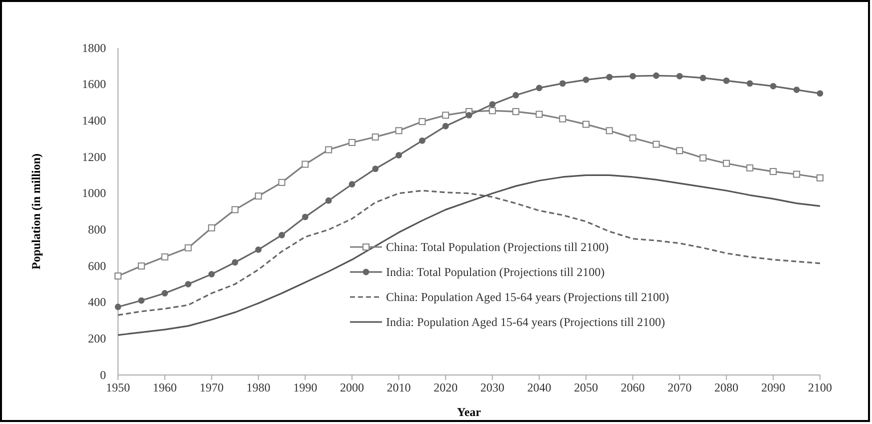 The image size is (872, 424). Describe the element at coordinates (94, 121) in the screenshot. I see `y-tick-label: 1400` at that location.